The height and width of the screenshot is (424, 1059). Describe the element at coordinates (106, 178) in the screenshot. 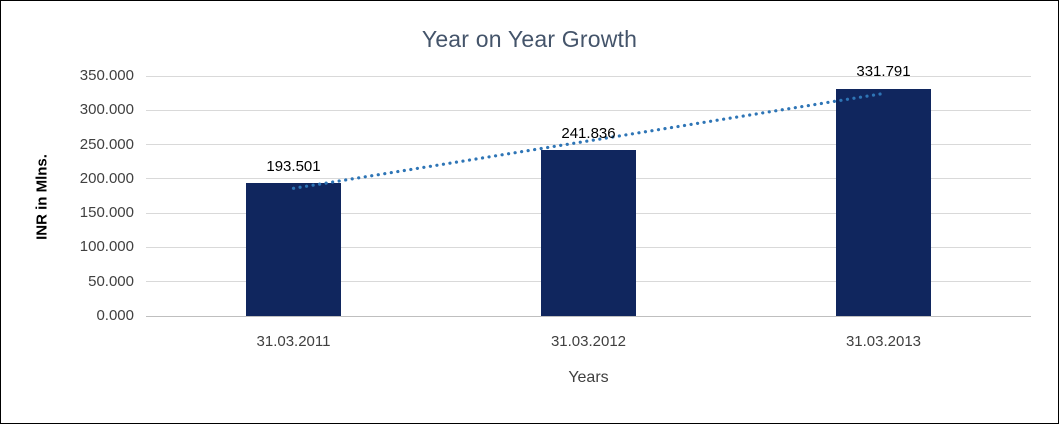

I see `y-tick-label: 200.000` at that location.